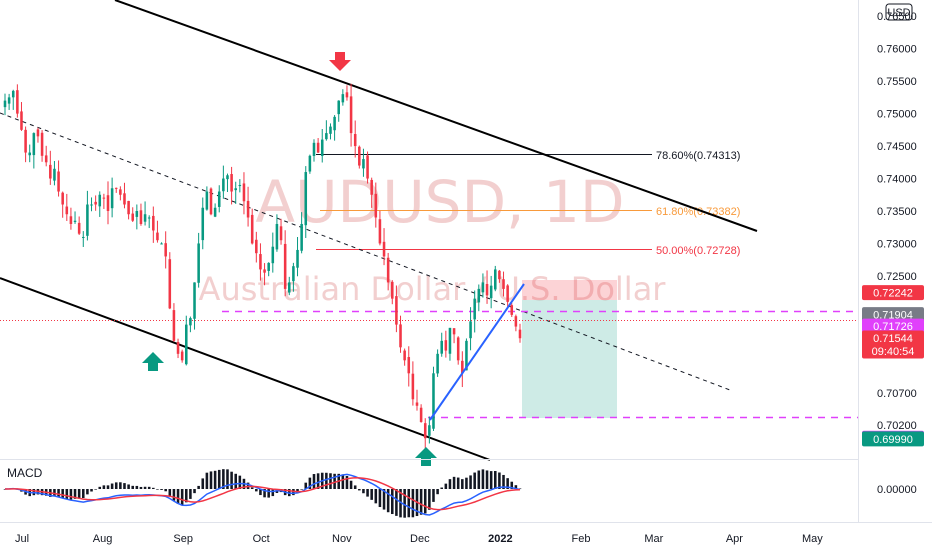  I want to click on y-tick-label: 0.75500, so click(897, 82).